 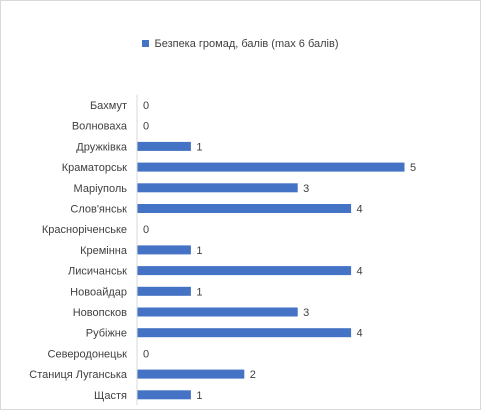 What do you see at coordinates (78, 375) in the screenshot?
I see `category-label: Станиця Луганська` at bounding box center [78, 375].